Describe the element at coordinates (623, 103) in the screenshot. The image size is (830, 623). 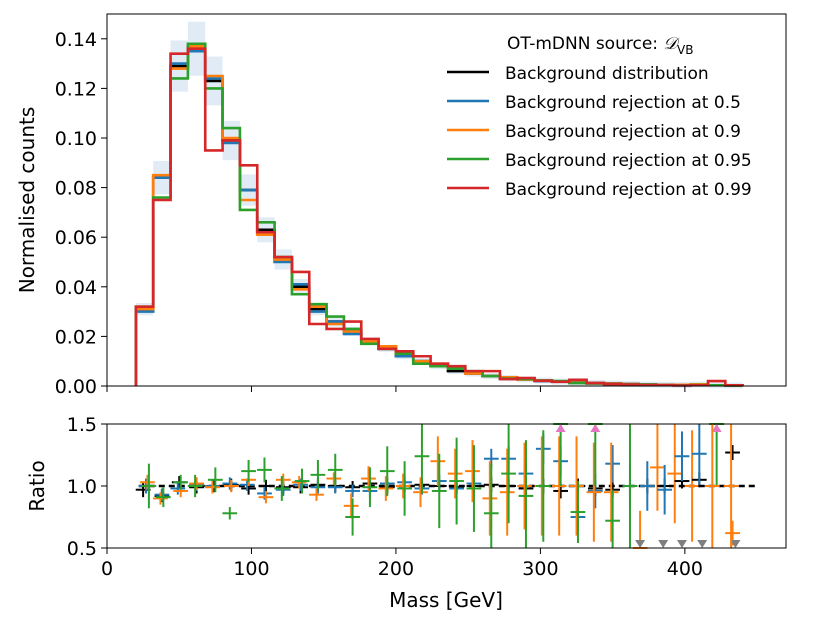
I see `legend-label-1: Background rejection at 0.5` at that location.